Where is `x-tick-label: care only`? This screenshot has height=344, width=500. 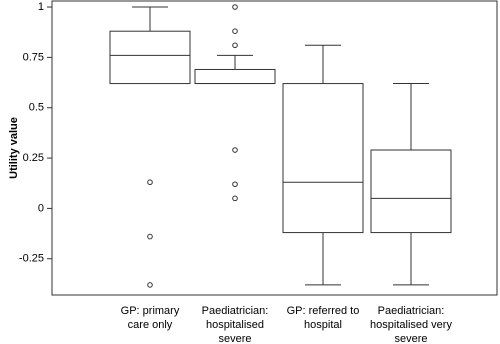
x-tick-label: care only is located at coordinates (150, 325).